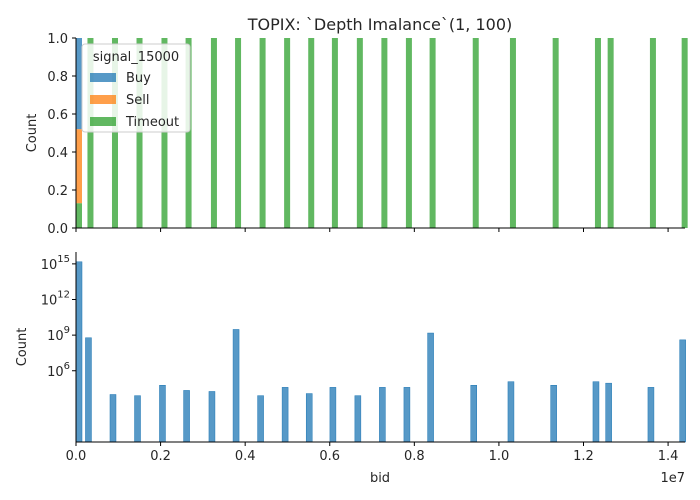 The image size is (700, 500). I want to click on legend-title: signal_15000, so click(136, 57).